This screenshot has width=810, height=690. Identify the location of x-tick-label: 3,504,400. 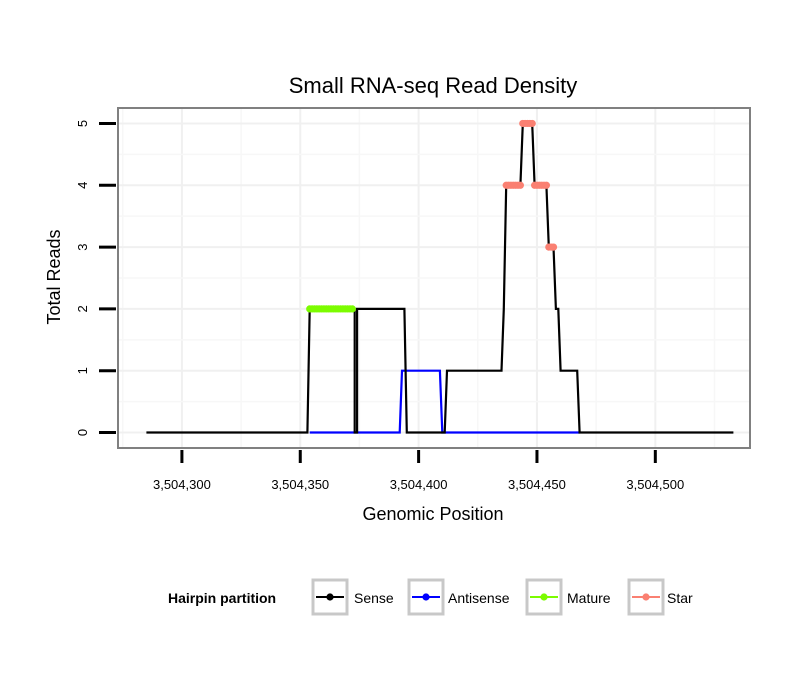
(419, 484).